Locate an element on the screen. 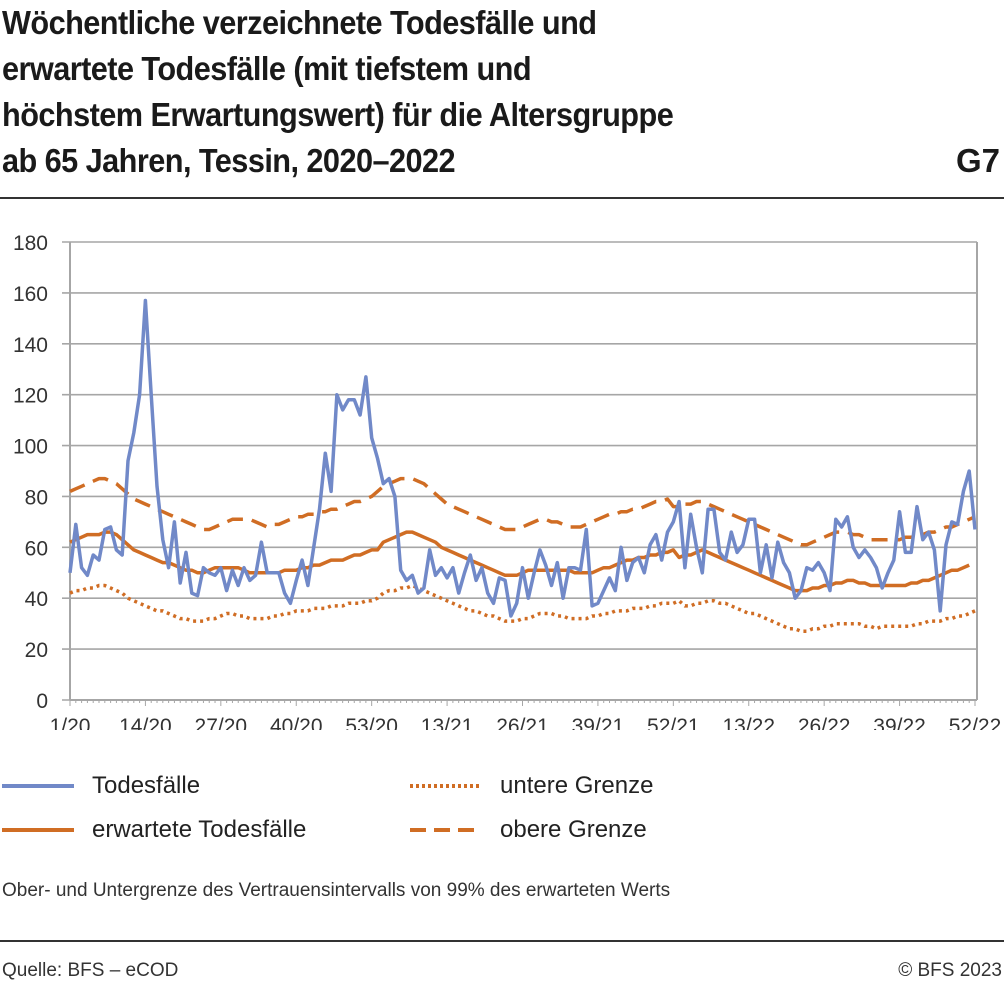 This screenshot has width=1004, height=989. title-divider is located at coordinates (502, 198).